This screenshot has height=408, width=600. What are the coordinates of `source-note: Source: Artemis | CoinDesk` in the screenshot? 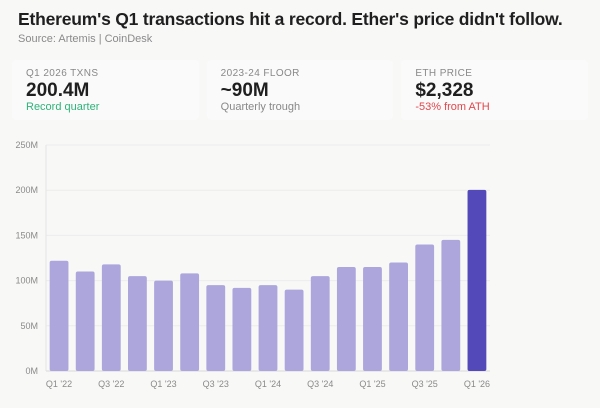 It's located at (85, 39).